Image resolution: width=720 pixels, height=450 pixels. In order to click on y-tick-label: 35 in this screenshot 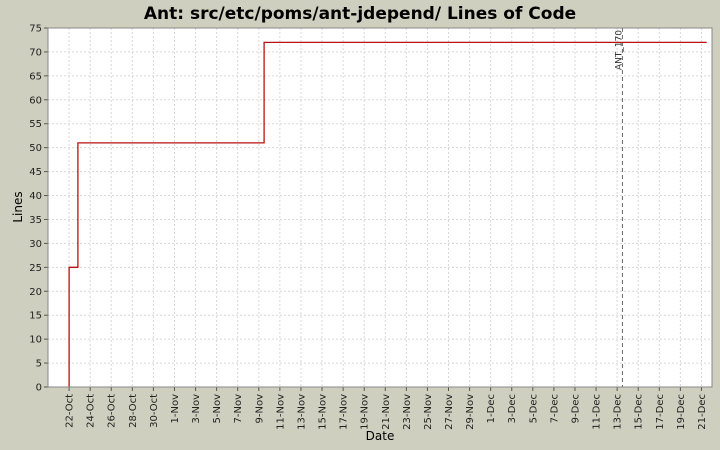, I will do `click(35, 220)`.